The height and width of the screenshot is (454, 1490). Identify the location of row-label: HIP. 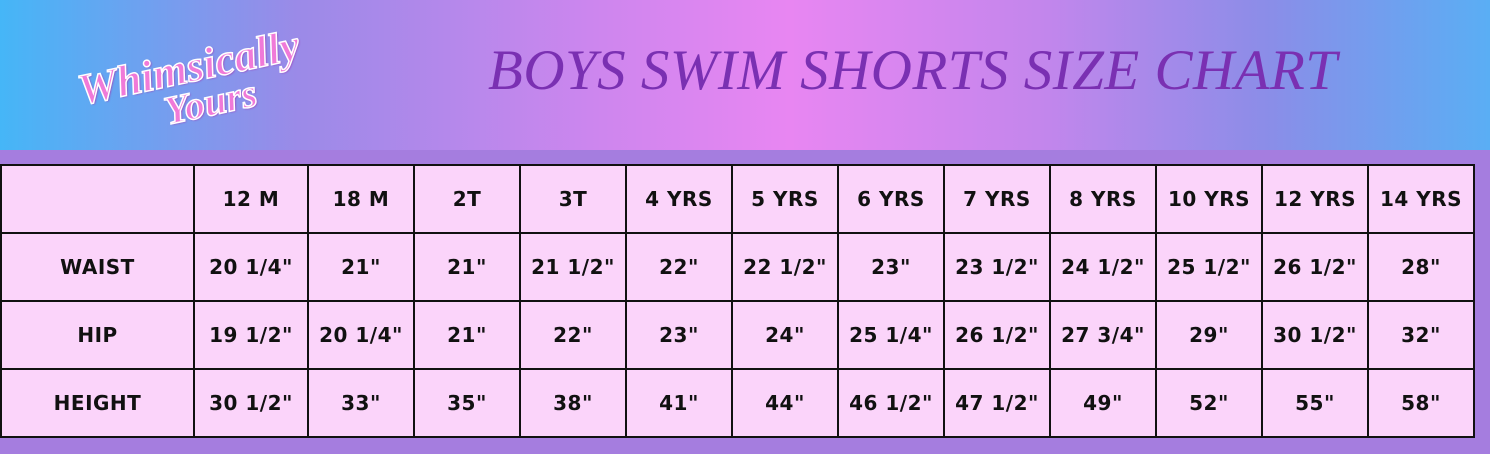
(97, 335).